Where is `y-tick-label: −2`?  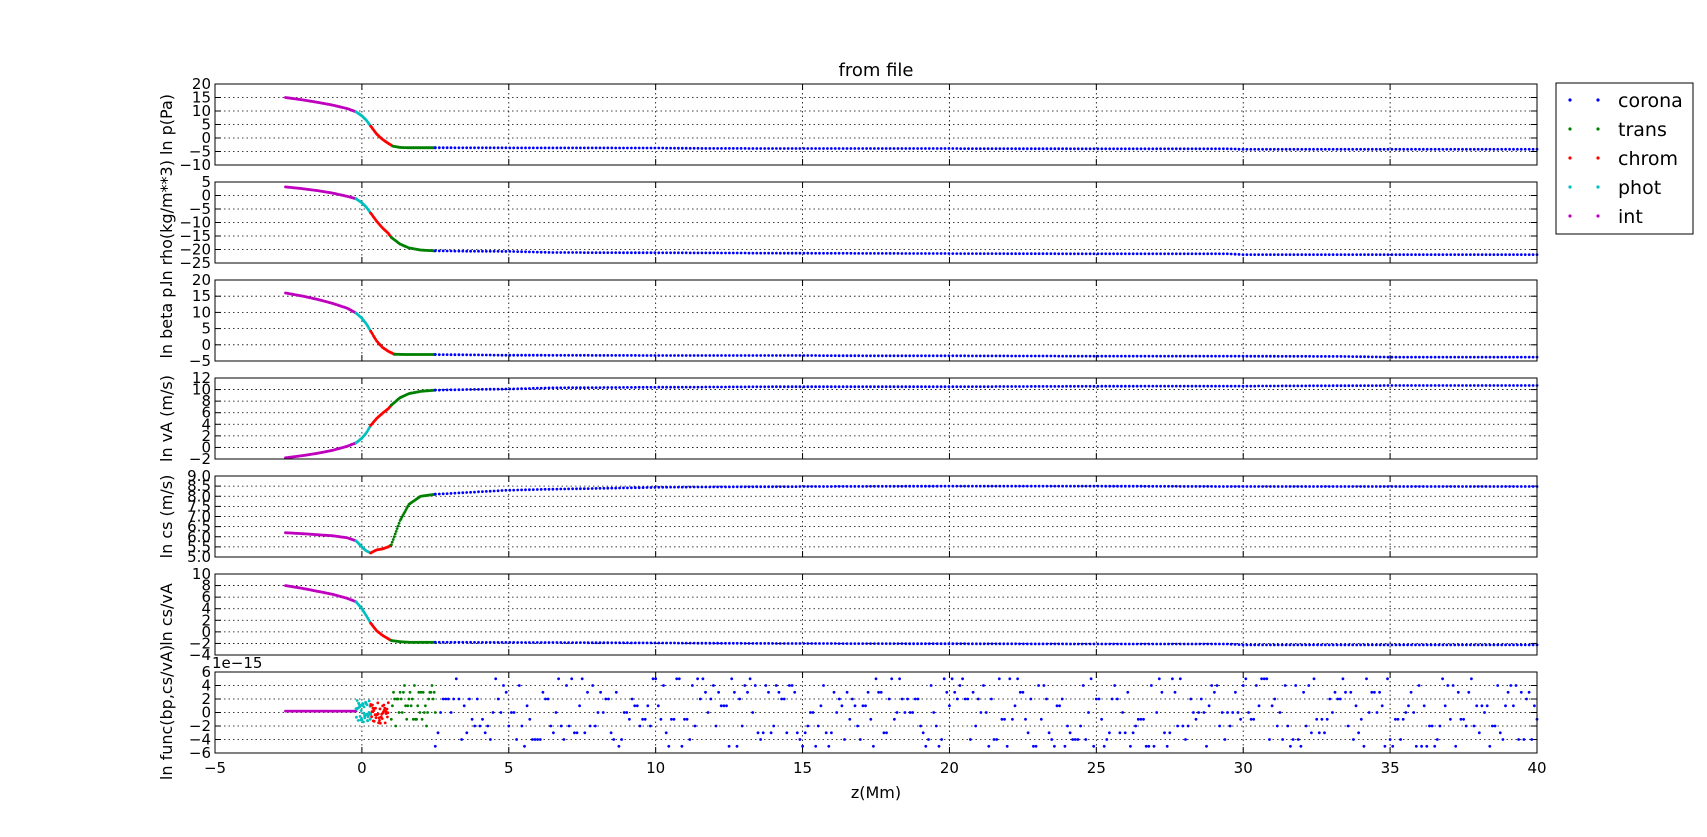
y-tick-label: −2 is located at coordinates (200, 726).